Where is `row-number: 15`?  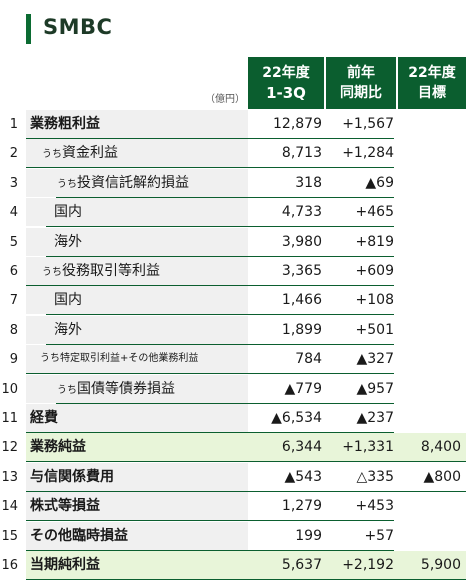
row-number: 15 is located at coordinates (9, 536).